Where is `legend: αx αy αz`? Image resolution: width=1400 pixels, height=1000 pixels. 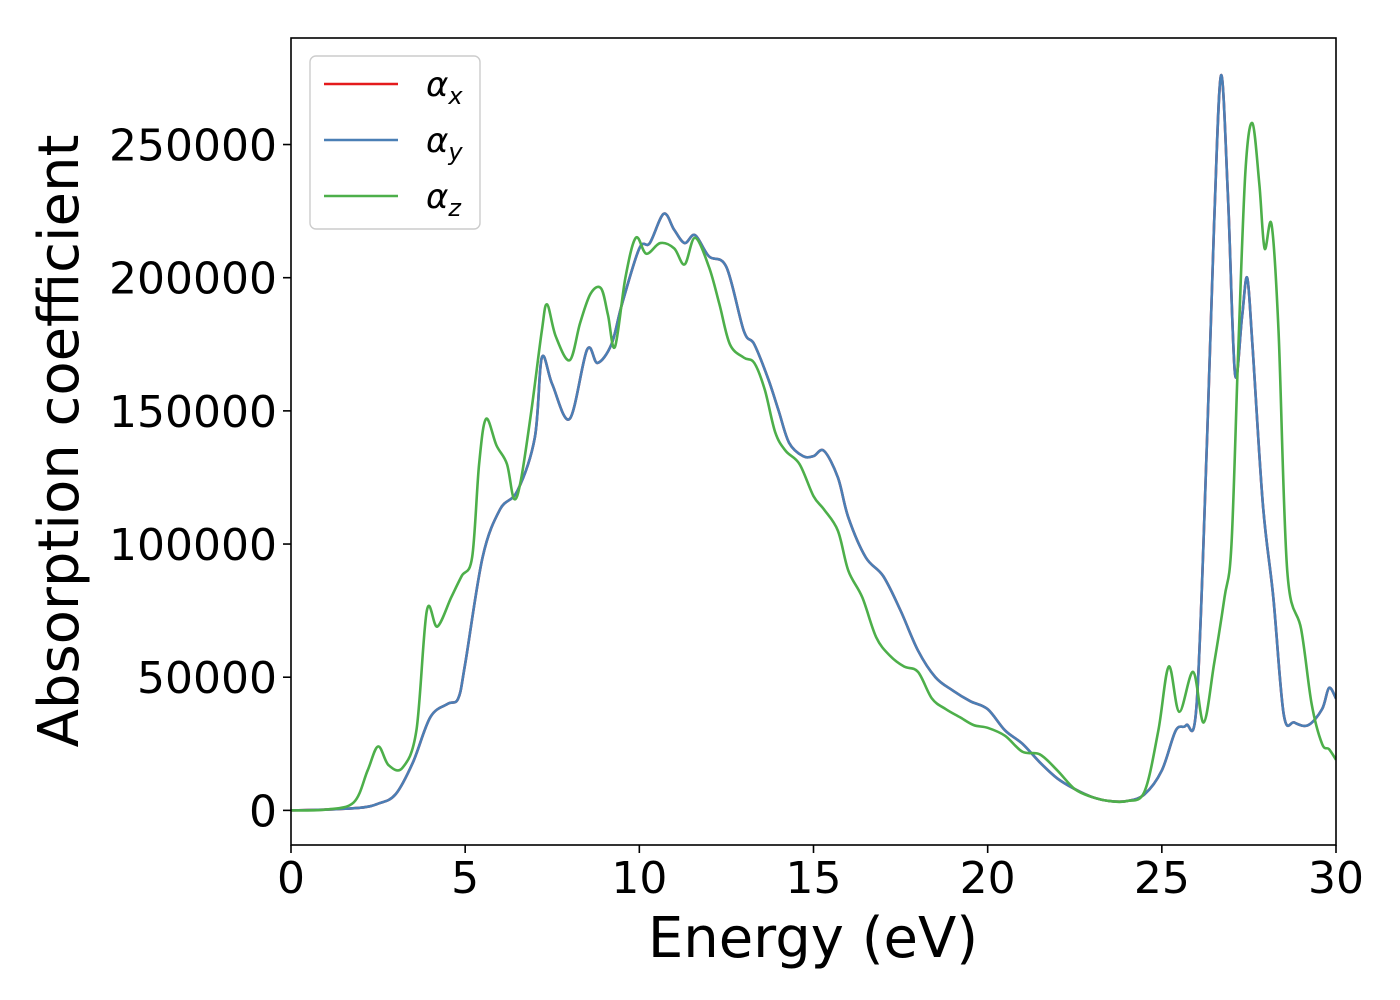
legend: αx αy αz is located at coordinates (395, 142).